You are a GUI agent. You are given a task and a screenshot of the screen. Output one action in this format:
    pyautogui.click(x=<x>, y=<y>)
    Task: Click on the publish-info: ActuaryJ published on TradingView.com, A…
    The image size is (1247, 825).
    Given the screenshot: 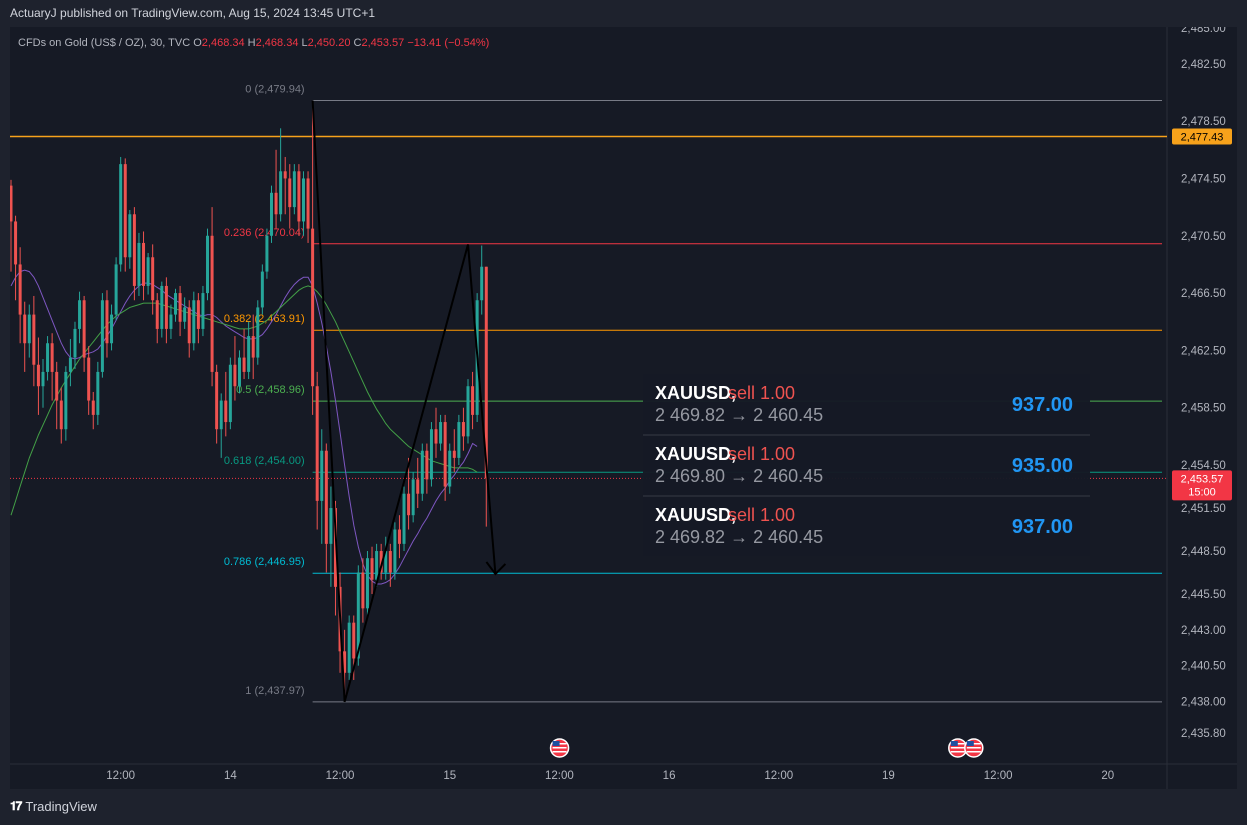 What is the action you would take?
    pyautogui.click(x=193, y=13)
    